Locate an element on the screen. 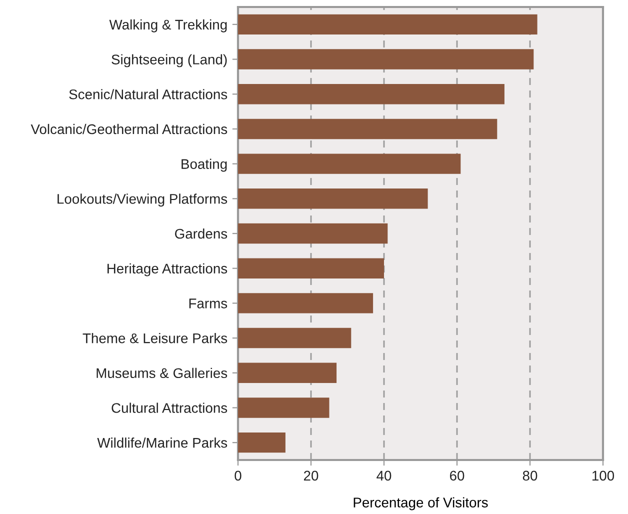 This screenshot has height=514, width=628. x-tick-label: 20 is located at coordinates (311, 475).